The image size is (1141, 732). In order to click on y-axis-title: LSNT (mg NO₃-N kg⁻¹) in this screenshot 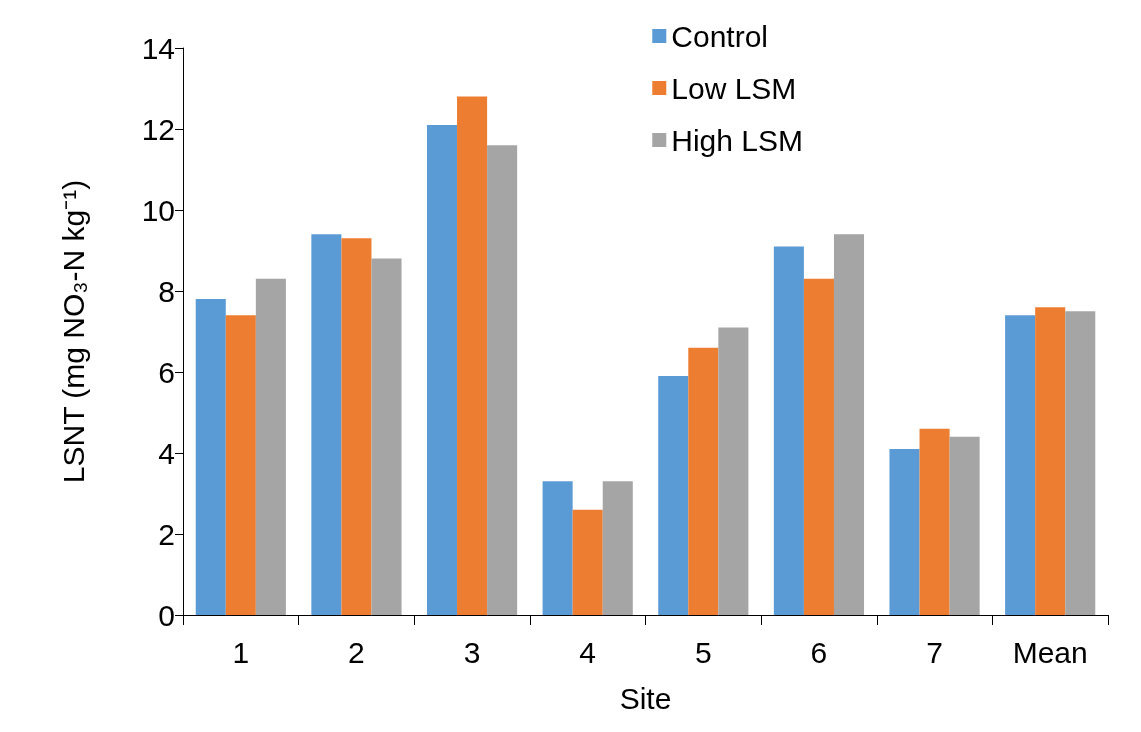, I will do `click(73, 331)`.